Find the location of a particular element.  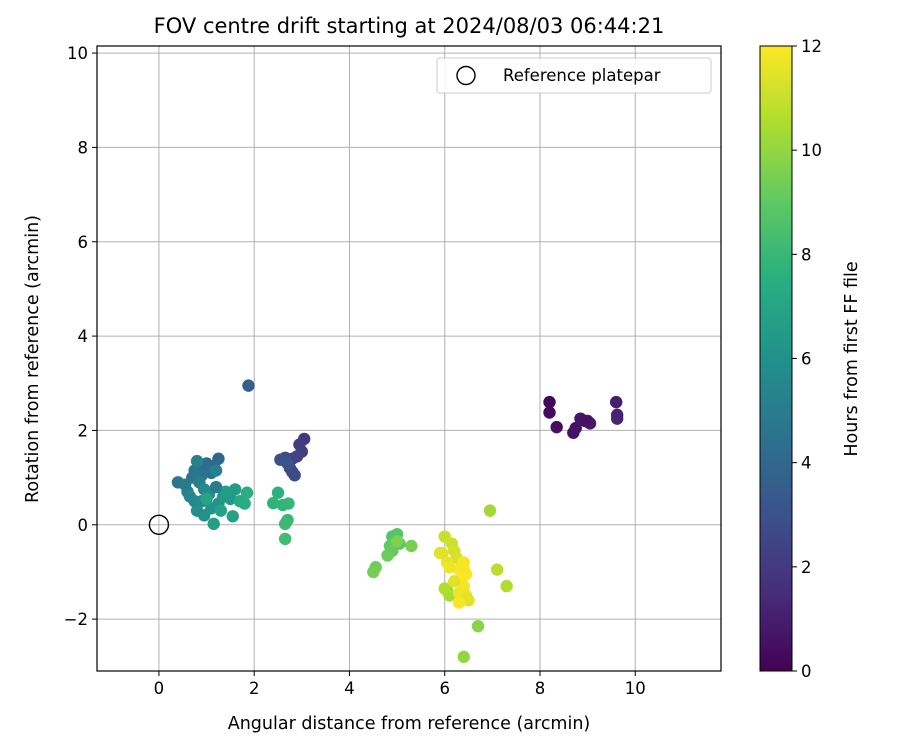

x-tick-label: 2 is located at coordinates (254, 688).